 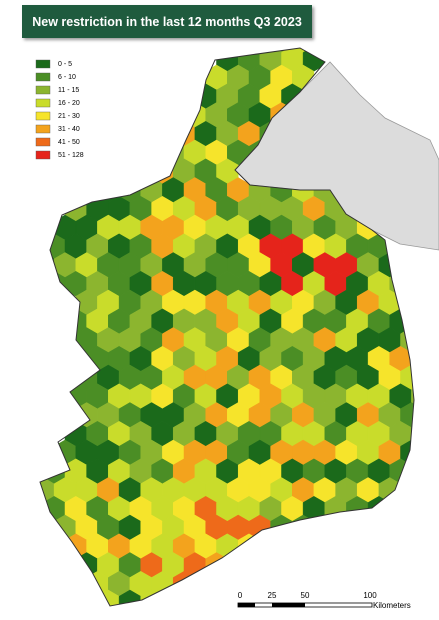 What do you see at coordinates (67, 77) in the screenshot?
I see `legend-label: 6 - 10` at bounding box center [67, 77].